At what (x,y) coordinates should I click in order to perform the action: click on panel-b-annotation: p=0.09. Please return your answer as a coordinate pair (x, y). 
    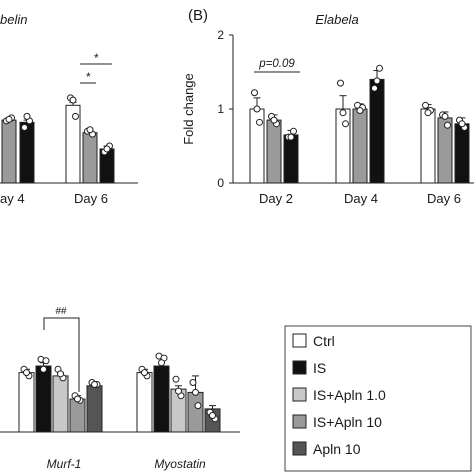
    Looking at the image, I should click on (276, 64).